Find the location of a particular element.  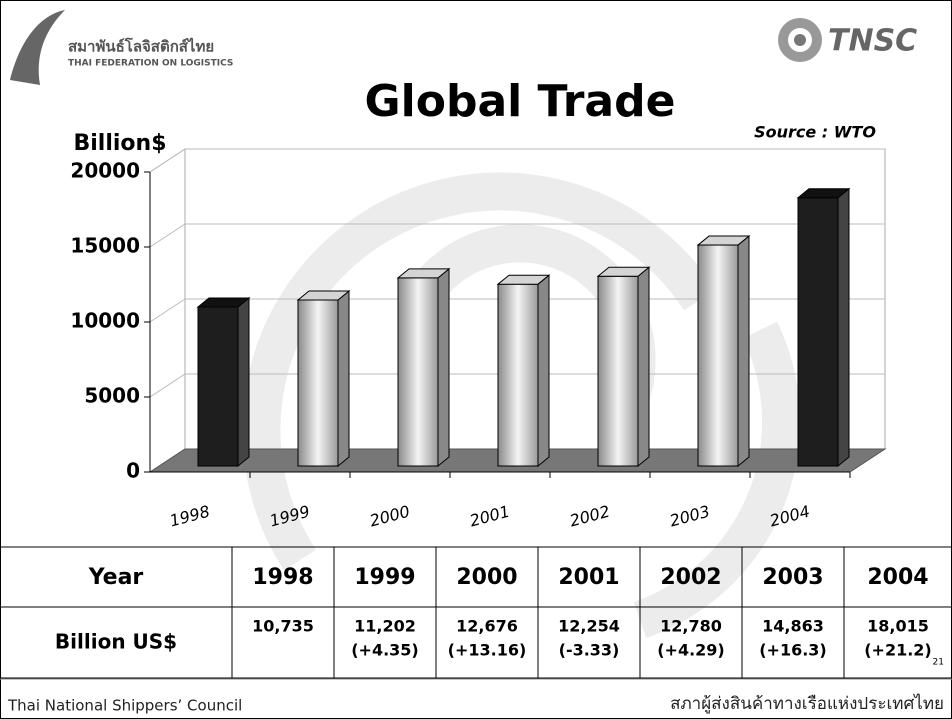

table-cell: 12,676 is located at coordinates (487, 626).